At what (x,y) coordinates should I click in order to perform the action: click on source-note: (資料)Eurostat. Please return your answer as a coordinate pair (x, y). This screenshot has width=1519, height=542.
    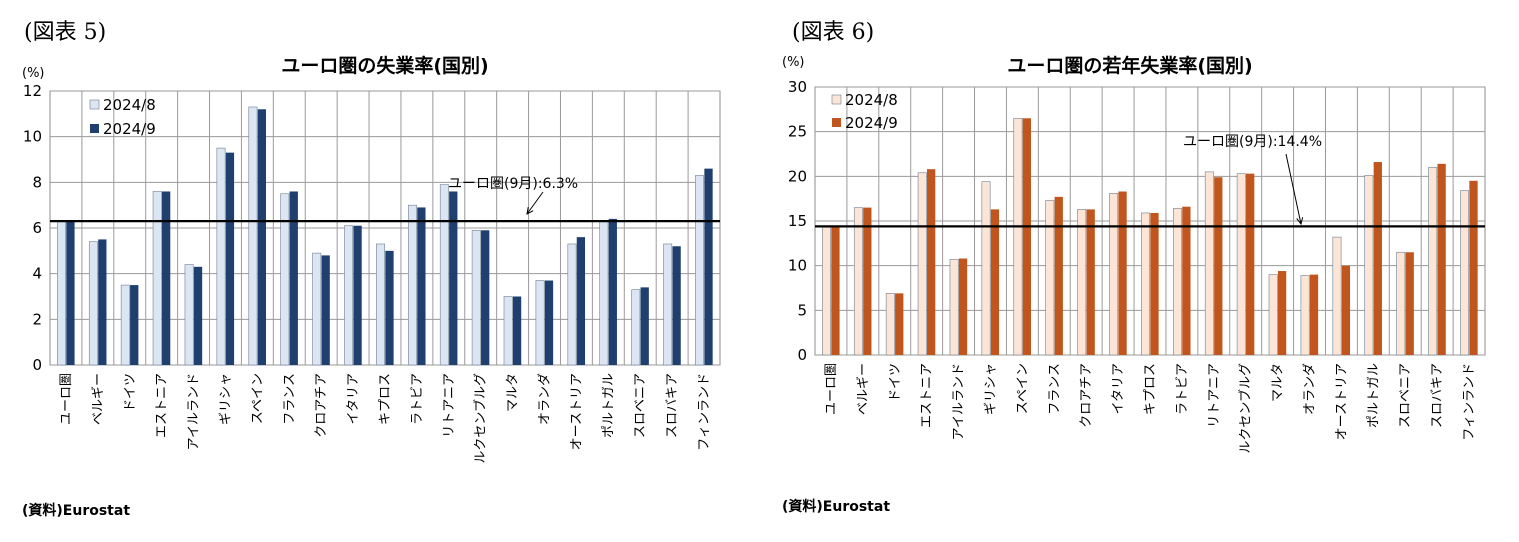
    Looking at the image, I should click on (76, 511).